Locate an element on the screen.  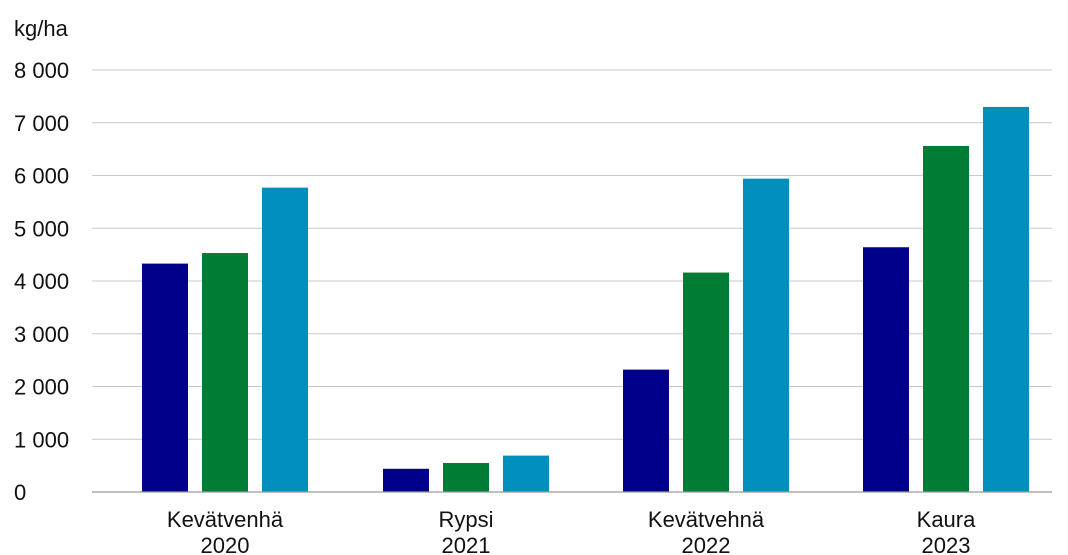
x-category-label: Kaura is located at coordinates (946, 519).